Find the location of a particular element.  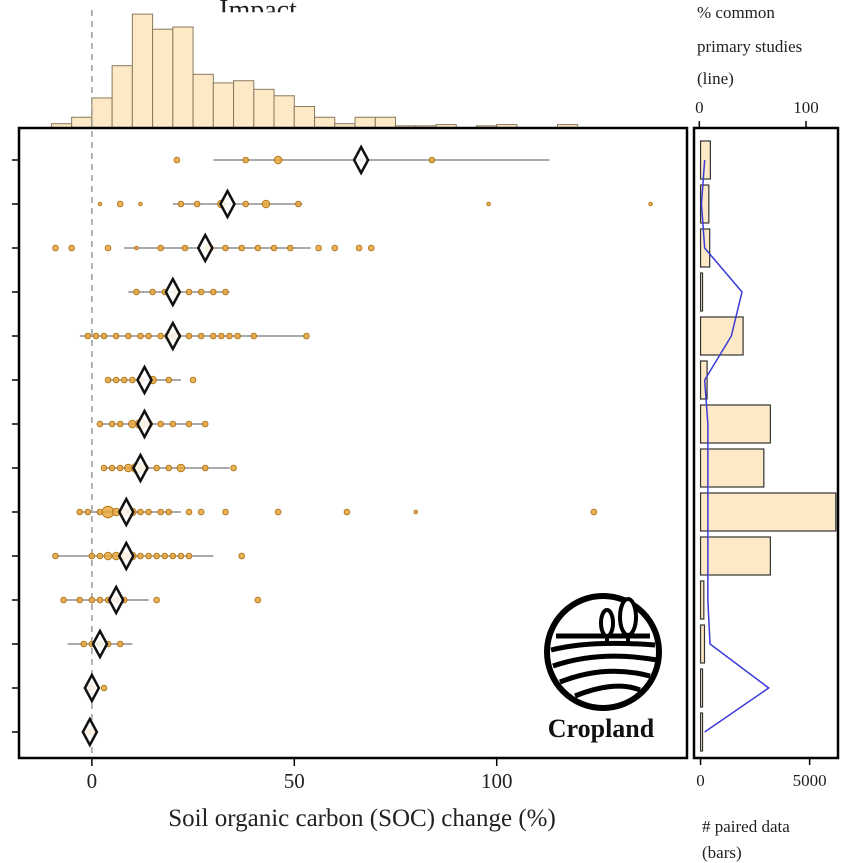

row-4-mean-diamond is located at coordinates (173, 336).